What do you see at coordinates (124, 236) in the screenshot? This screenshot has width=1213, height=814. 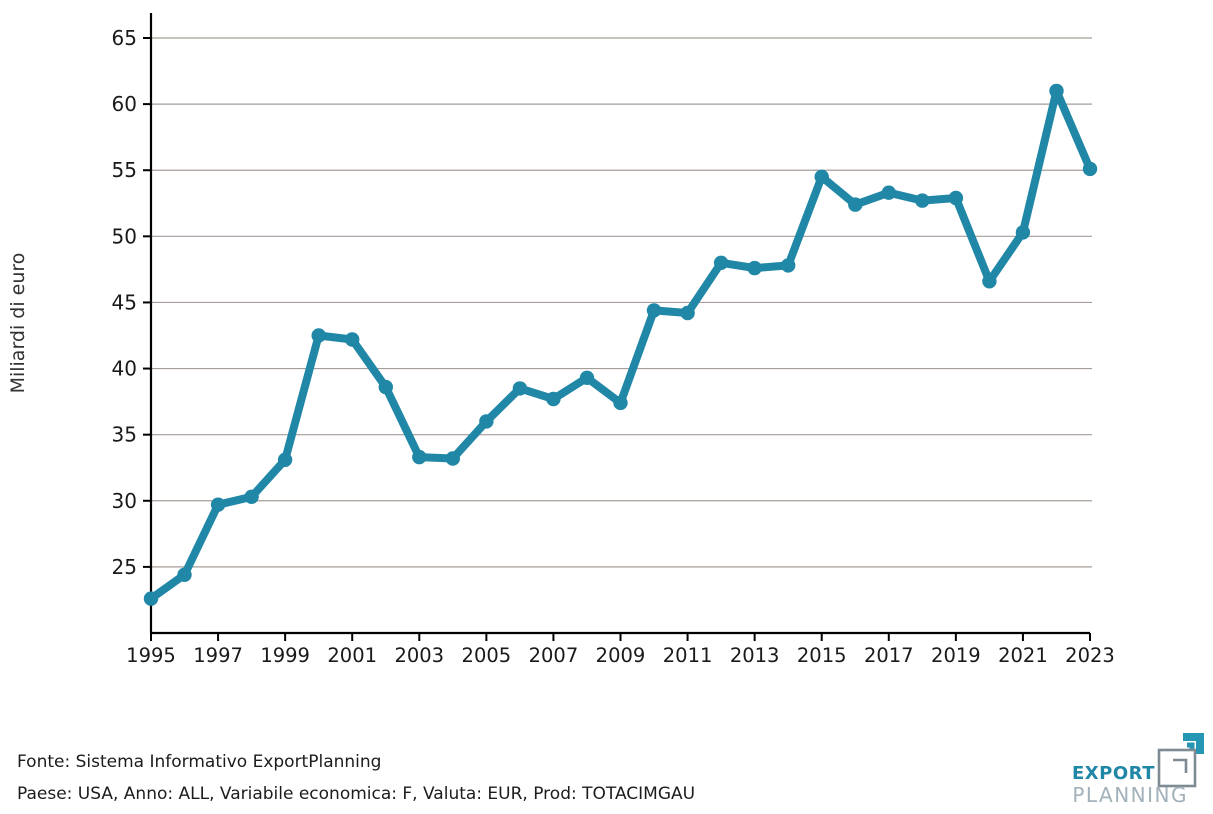 I see `y-tick-label: 50` at bounding box center [124, 236].